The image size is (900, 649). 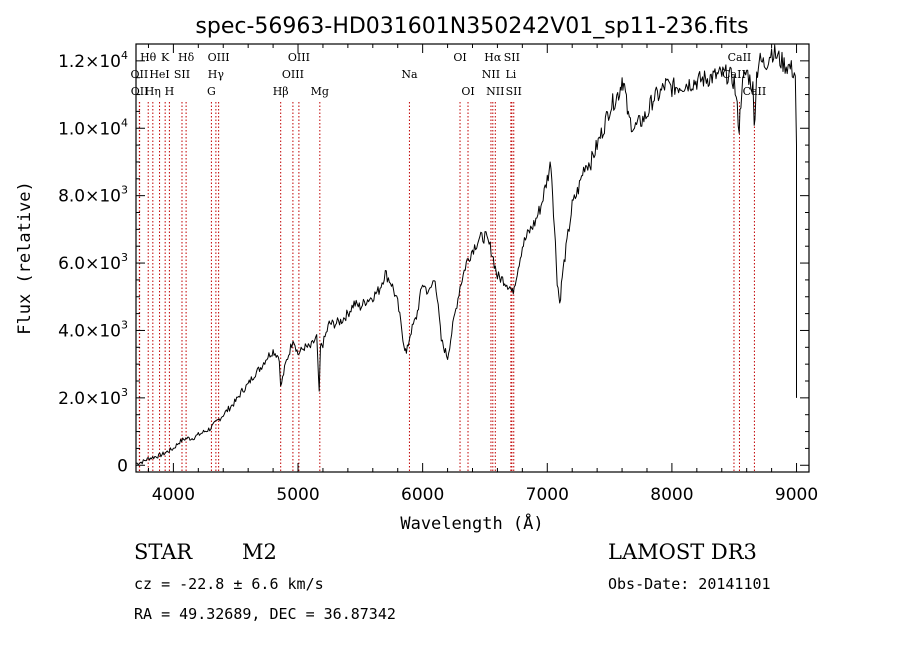 I want to click on x-tick-labels: 4000 5000 6000 7000 8000 9000, so click(x=485, y=495).